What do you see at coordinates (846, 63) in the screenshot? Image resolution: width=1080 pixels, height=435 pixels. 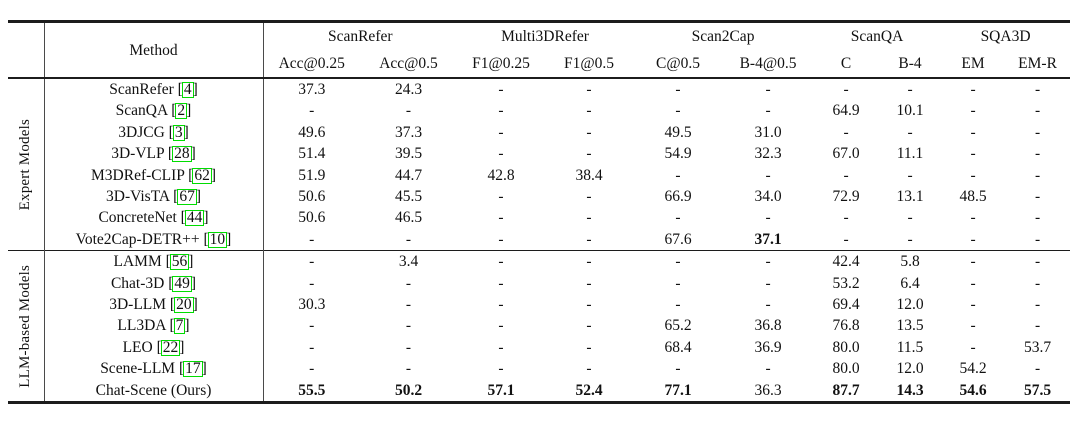 I see `col-header-c: C` at bounding box center [846, 63].